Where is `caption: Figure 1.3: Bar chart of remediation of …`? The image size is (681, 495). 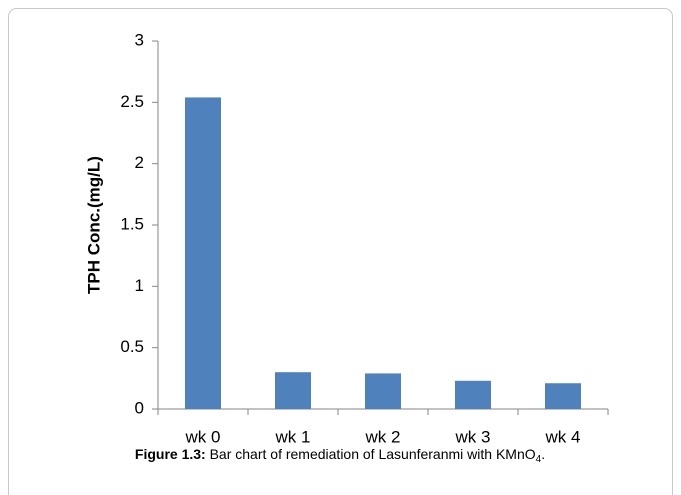
caption: Figure 1.3: Bar chart of remediation of … is located at coordinates (340, 455).